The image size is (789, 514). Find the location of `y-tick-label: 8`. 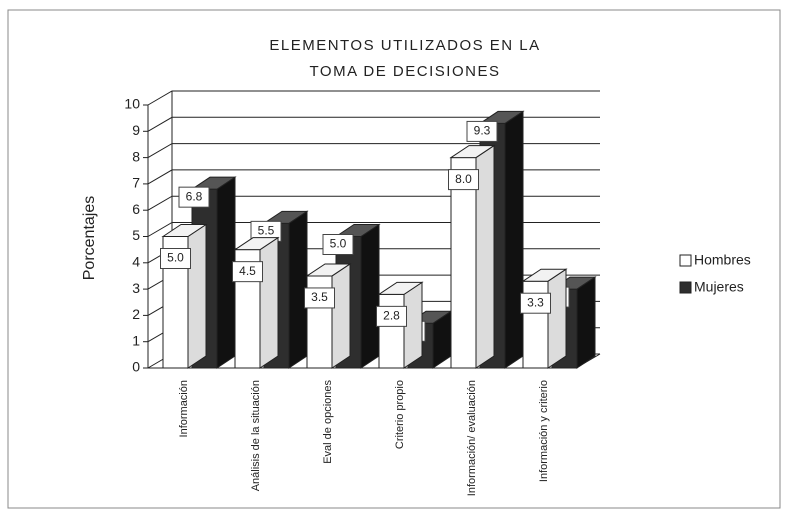

y-tick-label: 8 is located at coordinates (136, 156).